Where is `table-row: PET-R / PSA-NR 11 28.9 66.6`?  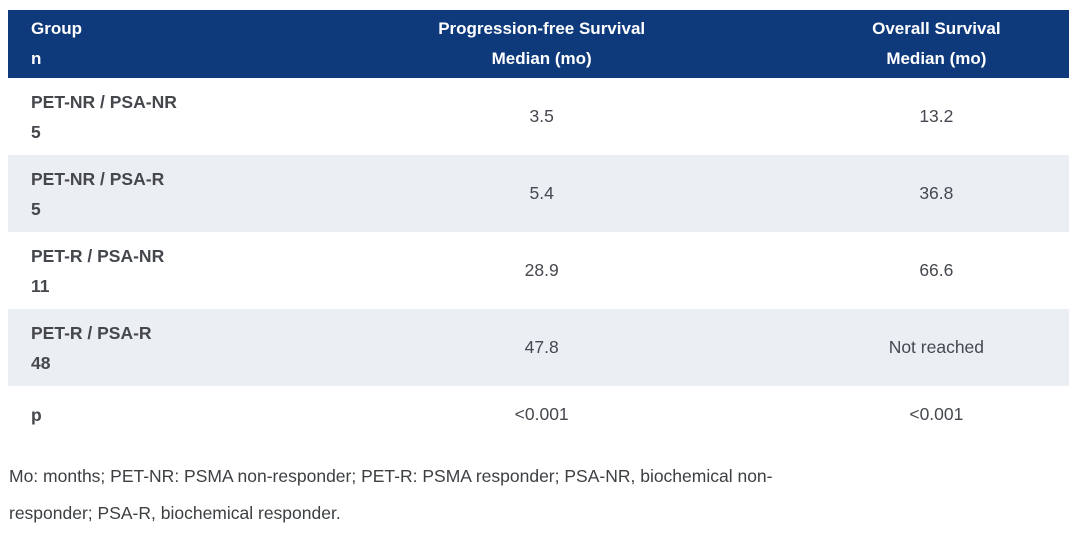
table-row: PET-R / PSA-NR 11 28.9 66.6 is located at coordinates (538, 270).